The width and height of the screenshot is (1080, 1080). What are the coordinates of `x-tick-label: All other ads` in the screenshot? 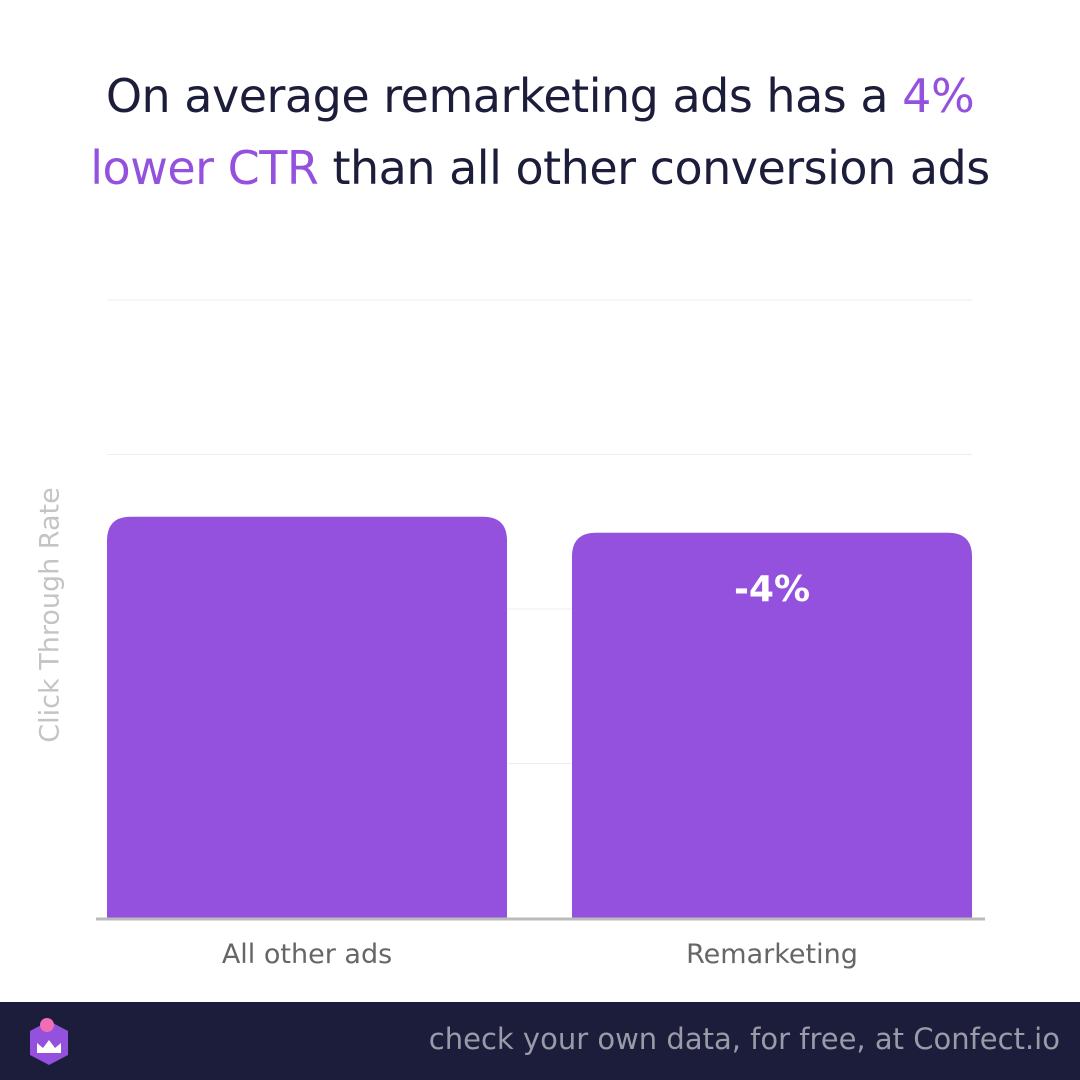 It's located at (307, 954).